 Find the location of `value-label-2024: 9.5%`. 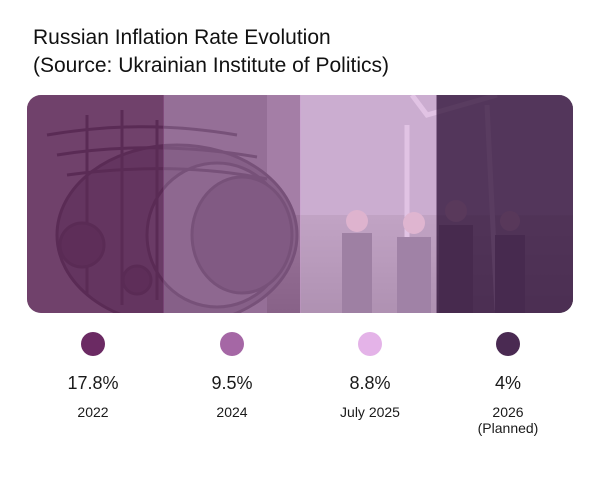

value-label-2024: 9.5% is located at coordinates (232, 383).